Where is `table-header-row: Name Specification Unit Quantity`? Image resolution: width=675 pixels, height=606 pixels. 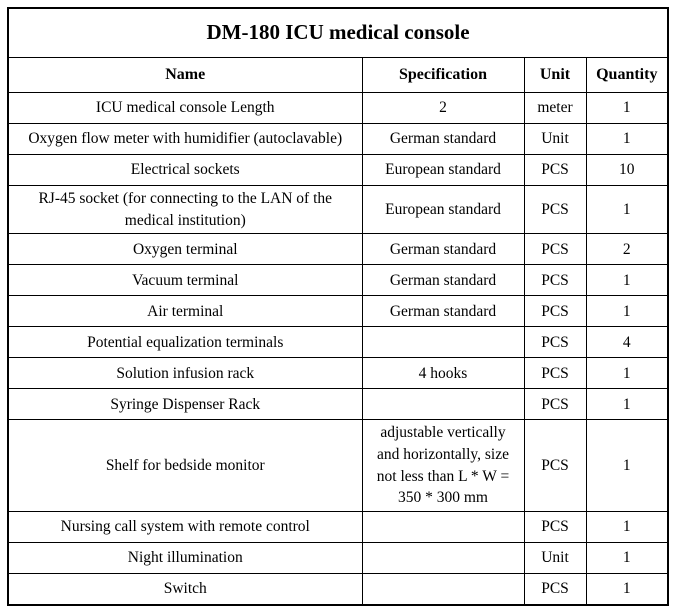
table-header-row: Name Specification Unit Quantity is located at coordinates (338, 75).